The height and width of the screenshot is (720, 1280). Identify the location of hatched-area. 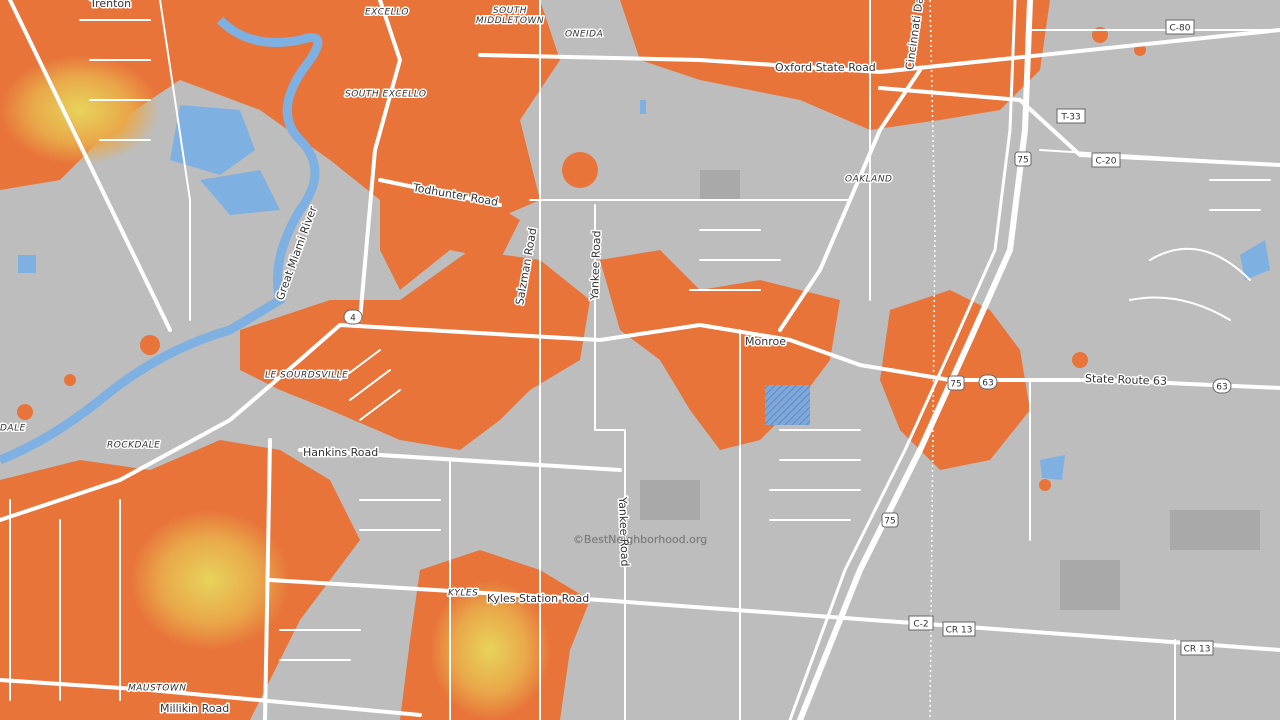
(787, 405).